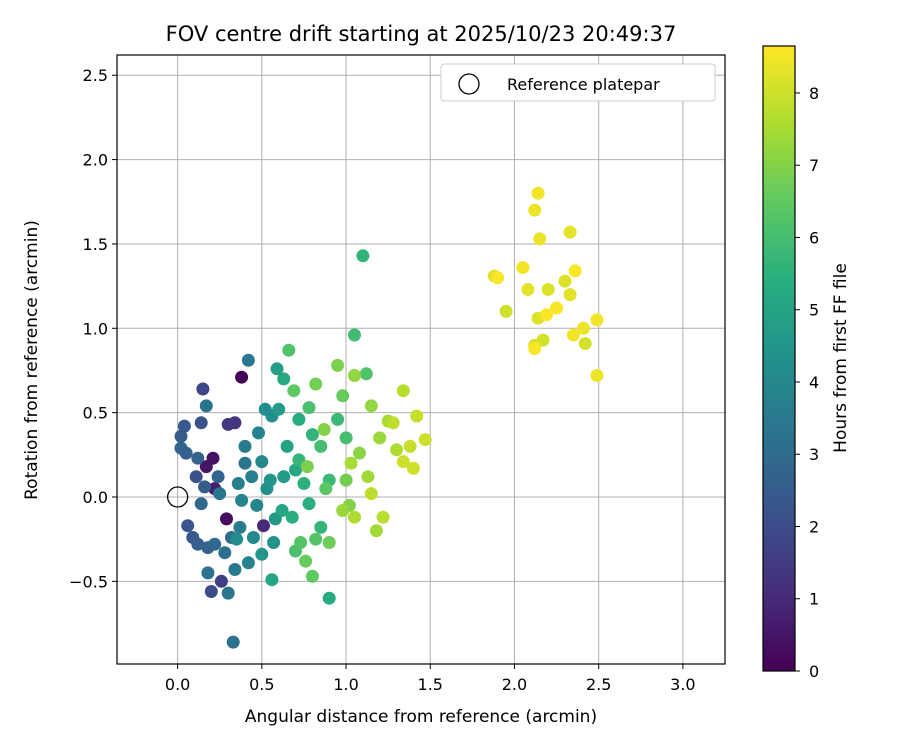  Describe the element at coordinates (779, 358) in the screenshot. I see `colorbar-gradient` at that location.